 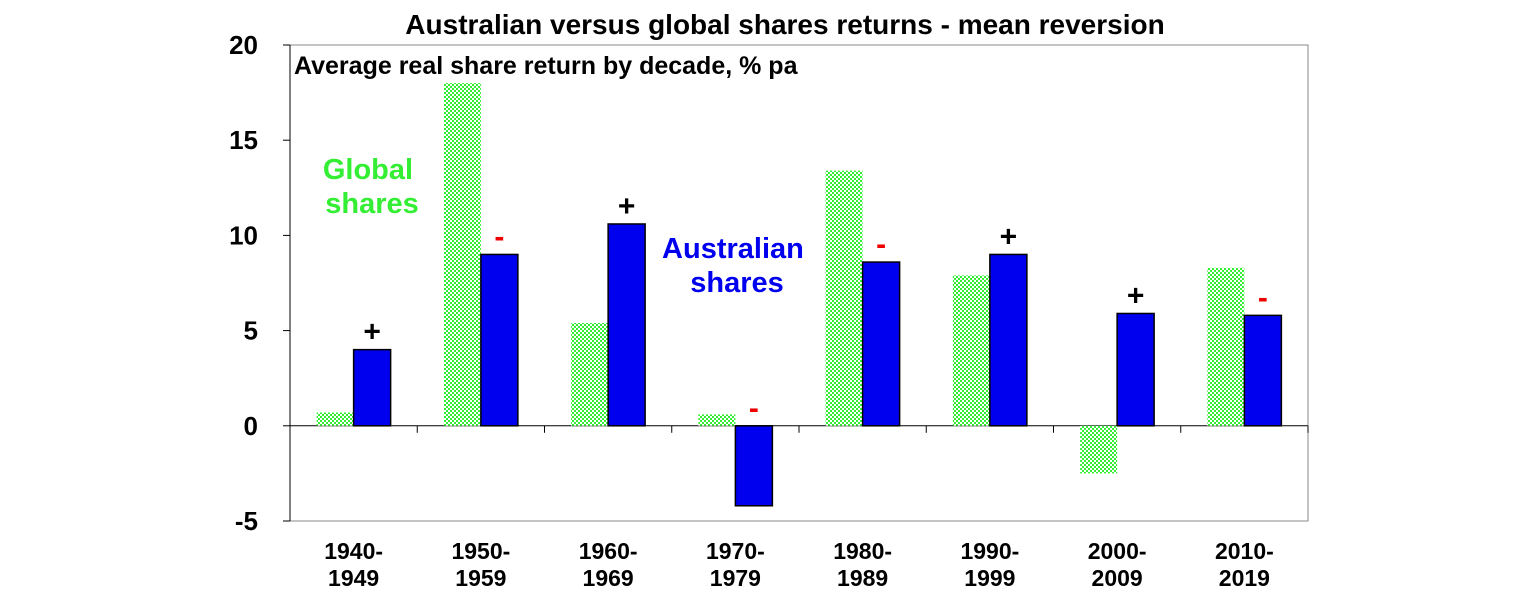 What do you see at coordinates (260, 283) in the screenshot?
I see `y-axis: -5 0 5 10 15 20` at bounding box center [260, 283].